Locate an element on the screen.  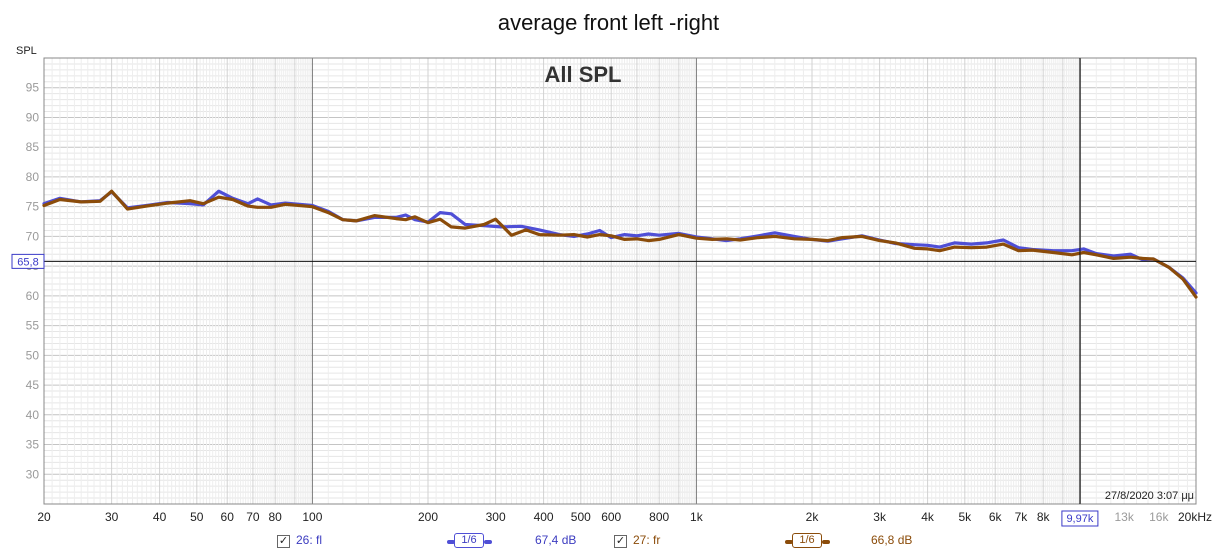
x-tick-label: 13k is located at coordinates (1124, 517).